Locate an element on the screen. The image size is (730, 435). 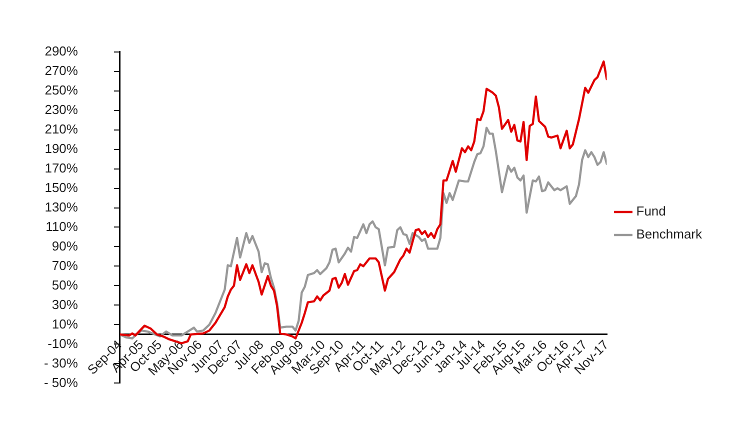
y-tick-label: 230% is located at coordinates (61, 109).